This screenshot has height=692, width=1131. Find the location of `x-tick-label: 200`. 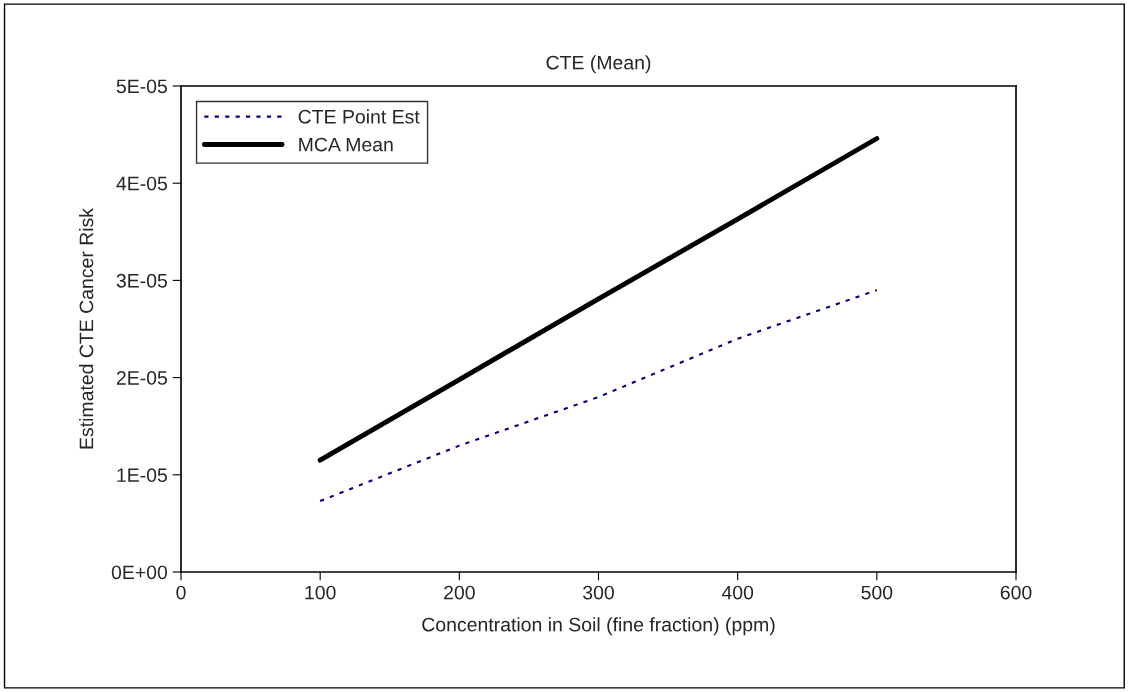

x-tick-label: 200 is located at coordinates (459, 592).